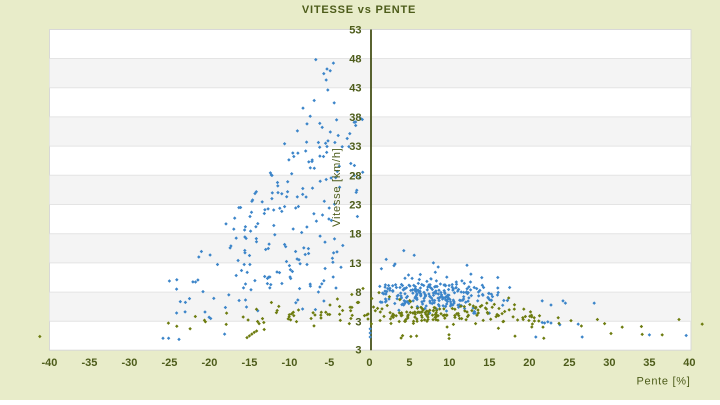  What do you see at coordinates (355, 264) in the screenshot?
I see `svg-text: 13` at bounding box center [355, 264].